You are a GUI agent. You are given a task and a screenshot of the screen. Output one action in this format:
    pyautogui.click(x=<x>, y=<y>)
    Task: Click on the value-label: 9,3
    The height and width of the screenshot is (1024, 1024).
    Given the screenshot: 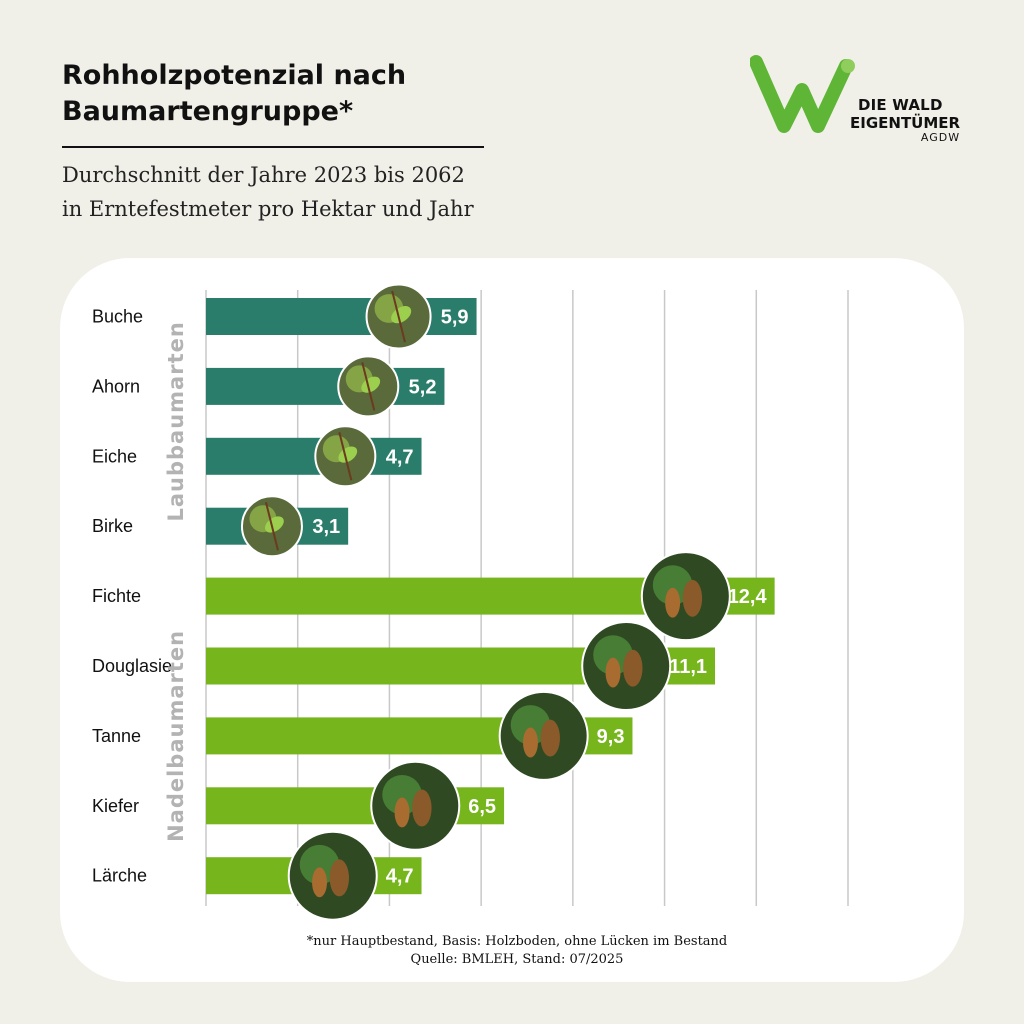 What is the action you would take?
    pyautogui.click(x=611, y=737)
    